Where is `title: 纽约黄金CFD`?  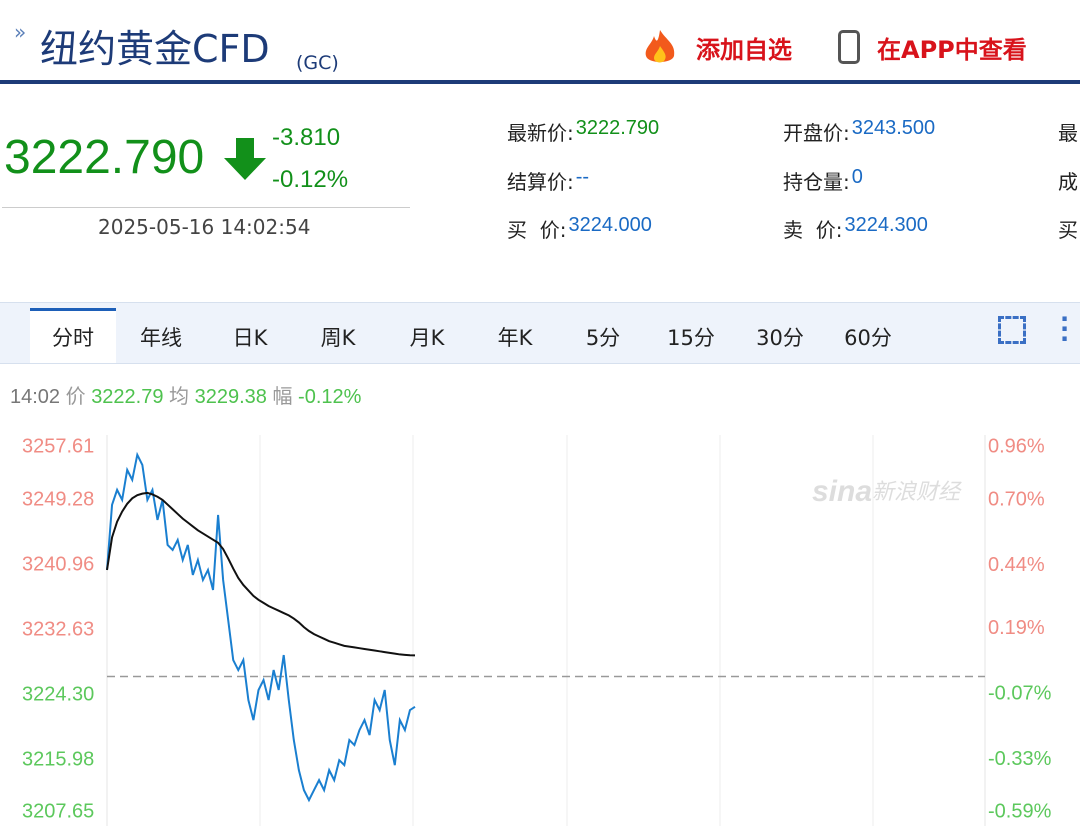
title: 纽约黄金CFD is located at coordinates (155, 49).